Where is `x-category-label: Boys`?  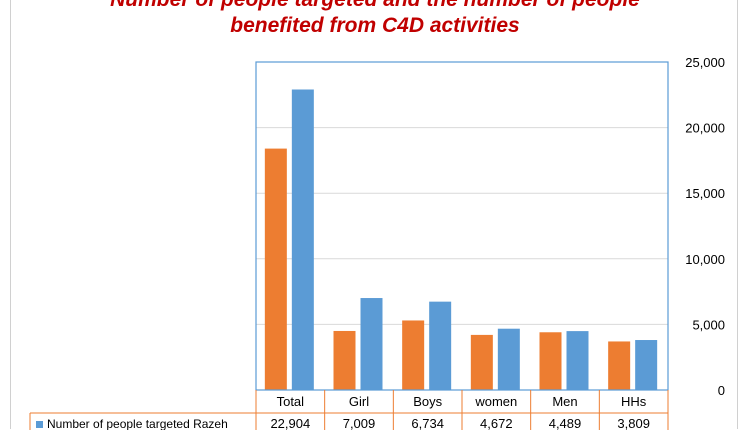 x-category-label: Boys is located at coordinates (427, 401).